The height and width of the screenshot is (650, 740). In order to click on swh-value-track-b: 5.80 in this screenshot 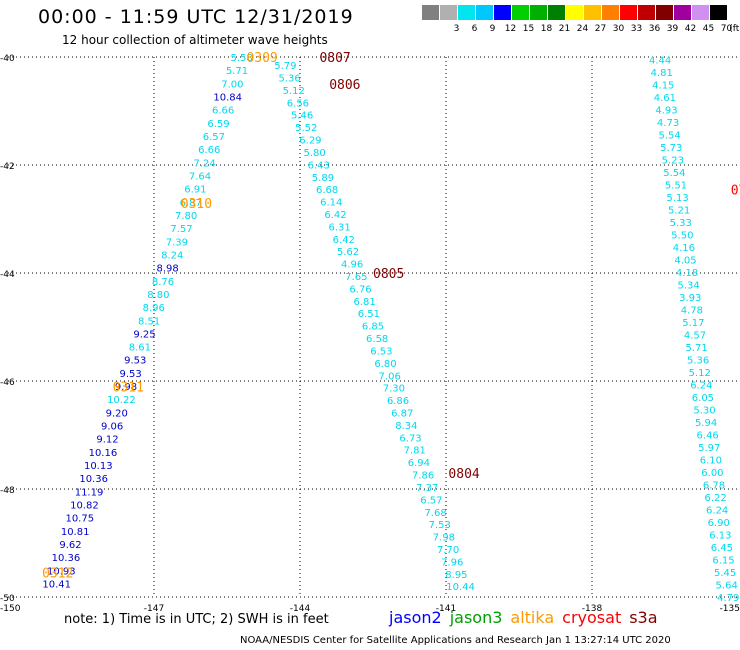, I will do `click(314, 153)`.